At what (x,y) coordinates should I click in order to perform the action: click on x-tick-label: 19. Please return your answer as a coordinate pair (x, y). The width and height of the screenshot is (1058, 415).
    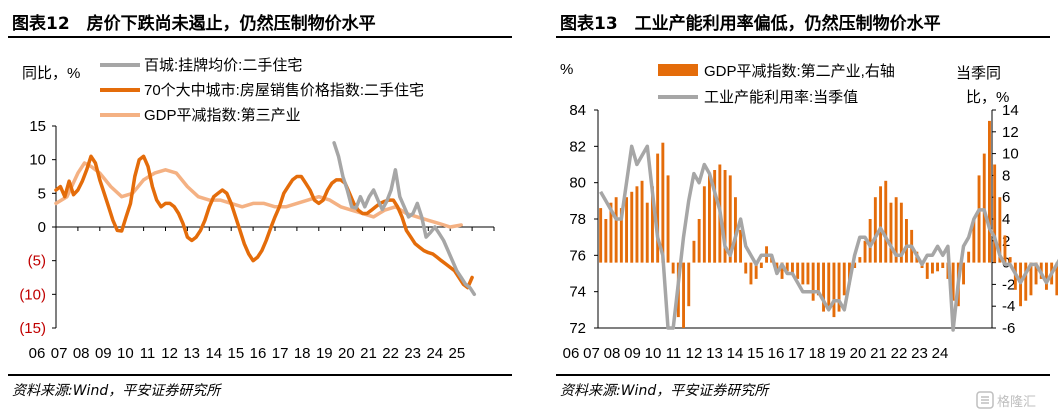
    Looking at the image, I should click on (837, 353).